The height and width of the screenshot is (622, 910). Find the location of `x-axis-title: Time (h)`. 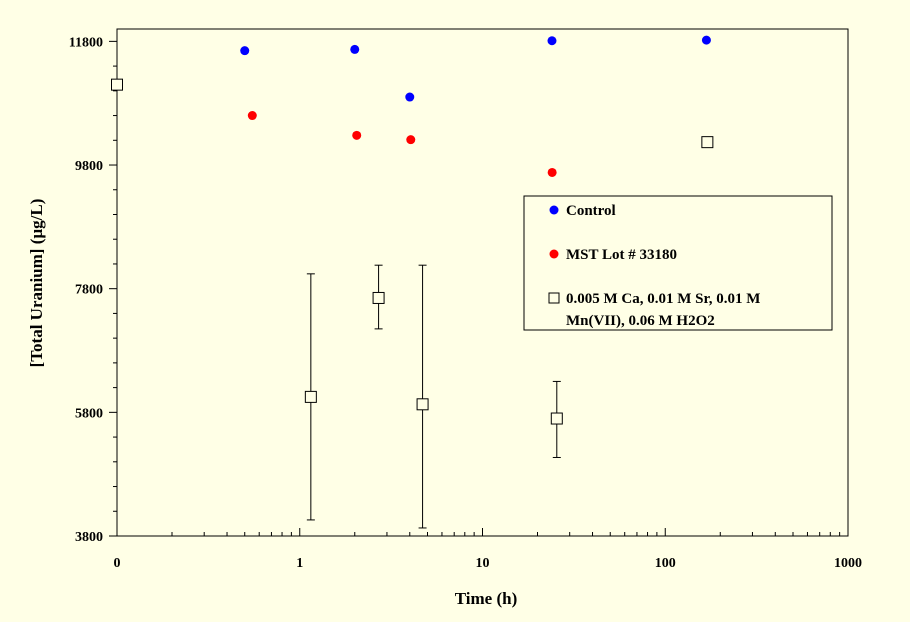

x-axis-title: Time (h) is located at coordinates (486, 598).